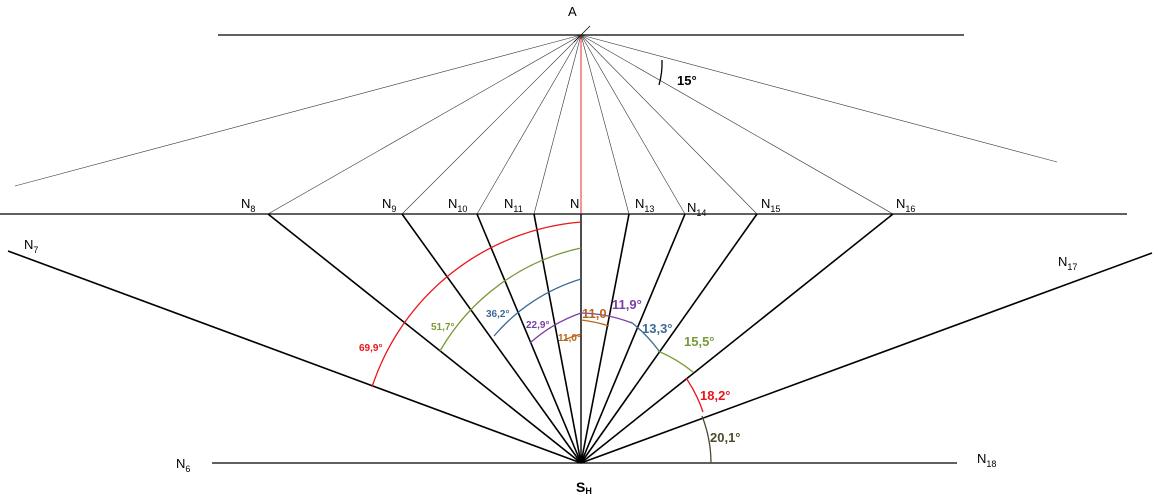 This screenshot has height=497, width=1157. Describe the element at coordinates (627, 304) in the screenshot. I see `angle-label-119: 11,9°` at that location.